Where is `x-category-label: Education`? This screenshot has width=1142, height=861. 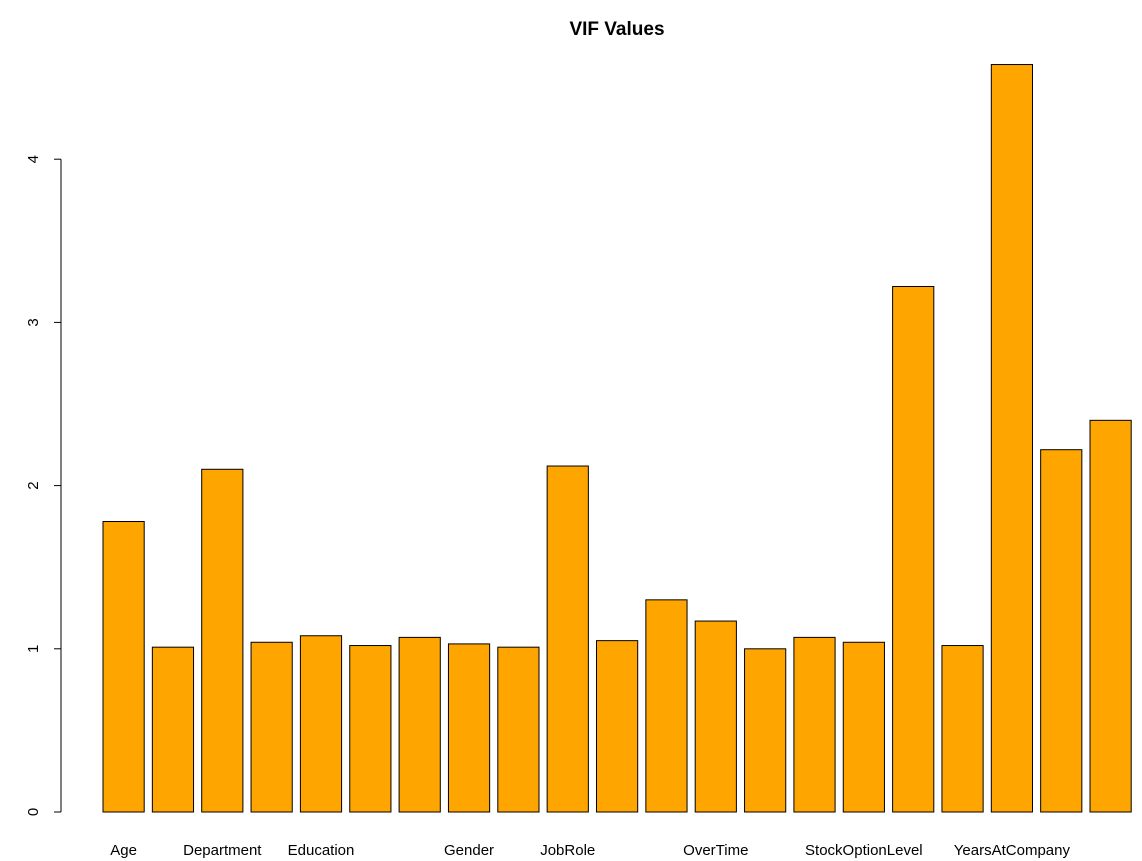 x-category-label: Education is located at coordinates (321, 850).